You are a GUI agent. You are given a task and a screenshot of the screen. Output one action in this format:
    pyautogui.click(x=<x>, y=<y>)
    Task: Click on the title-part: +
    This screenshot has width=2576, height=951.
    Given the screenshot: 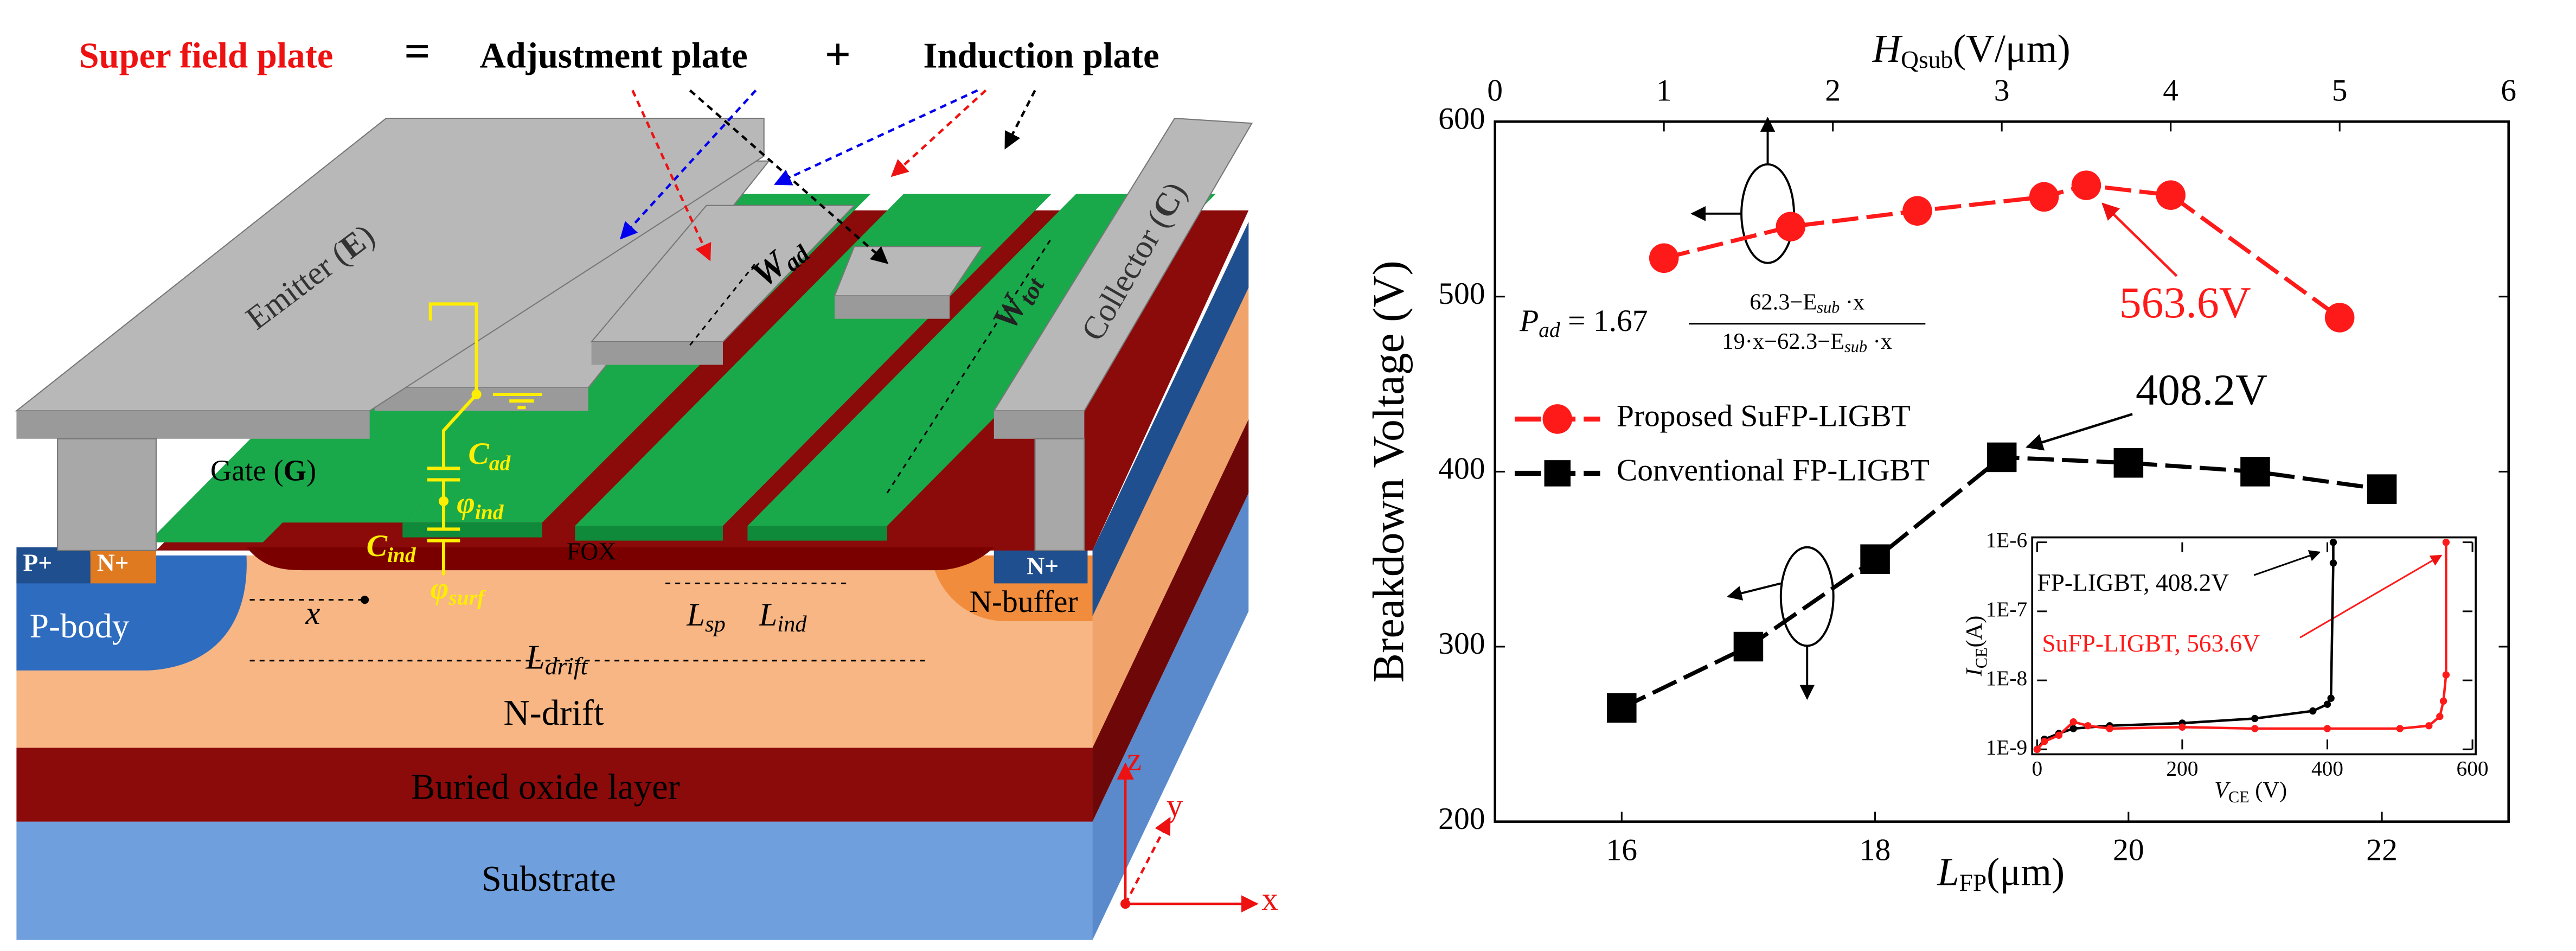 What is the action you would take?
    pyautogui.click(x=838, y=55)
    